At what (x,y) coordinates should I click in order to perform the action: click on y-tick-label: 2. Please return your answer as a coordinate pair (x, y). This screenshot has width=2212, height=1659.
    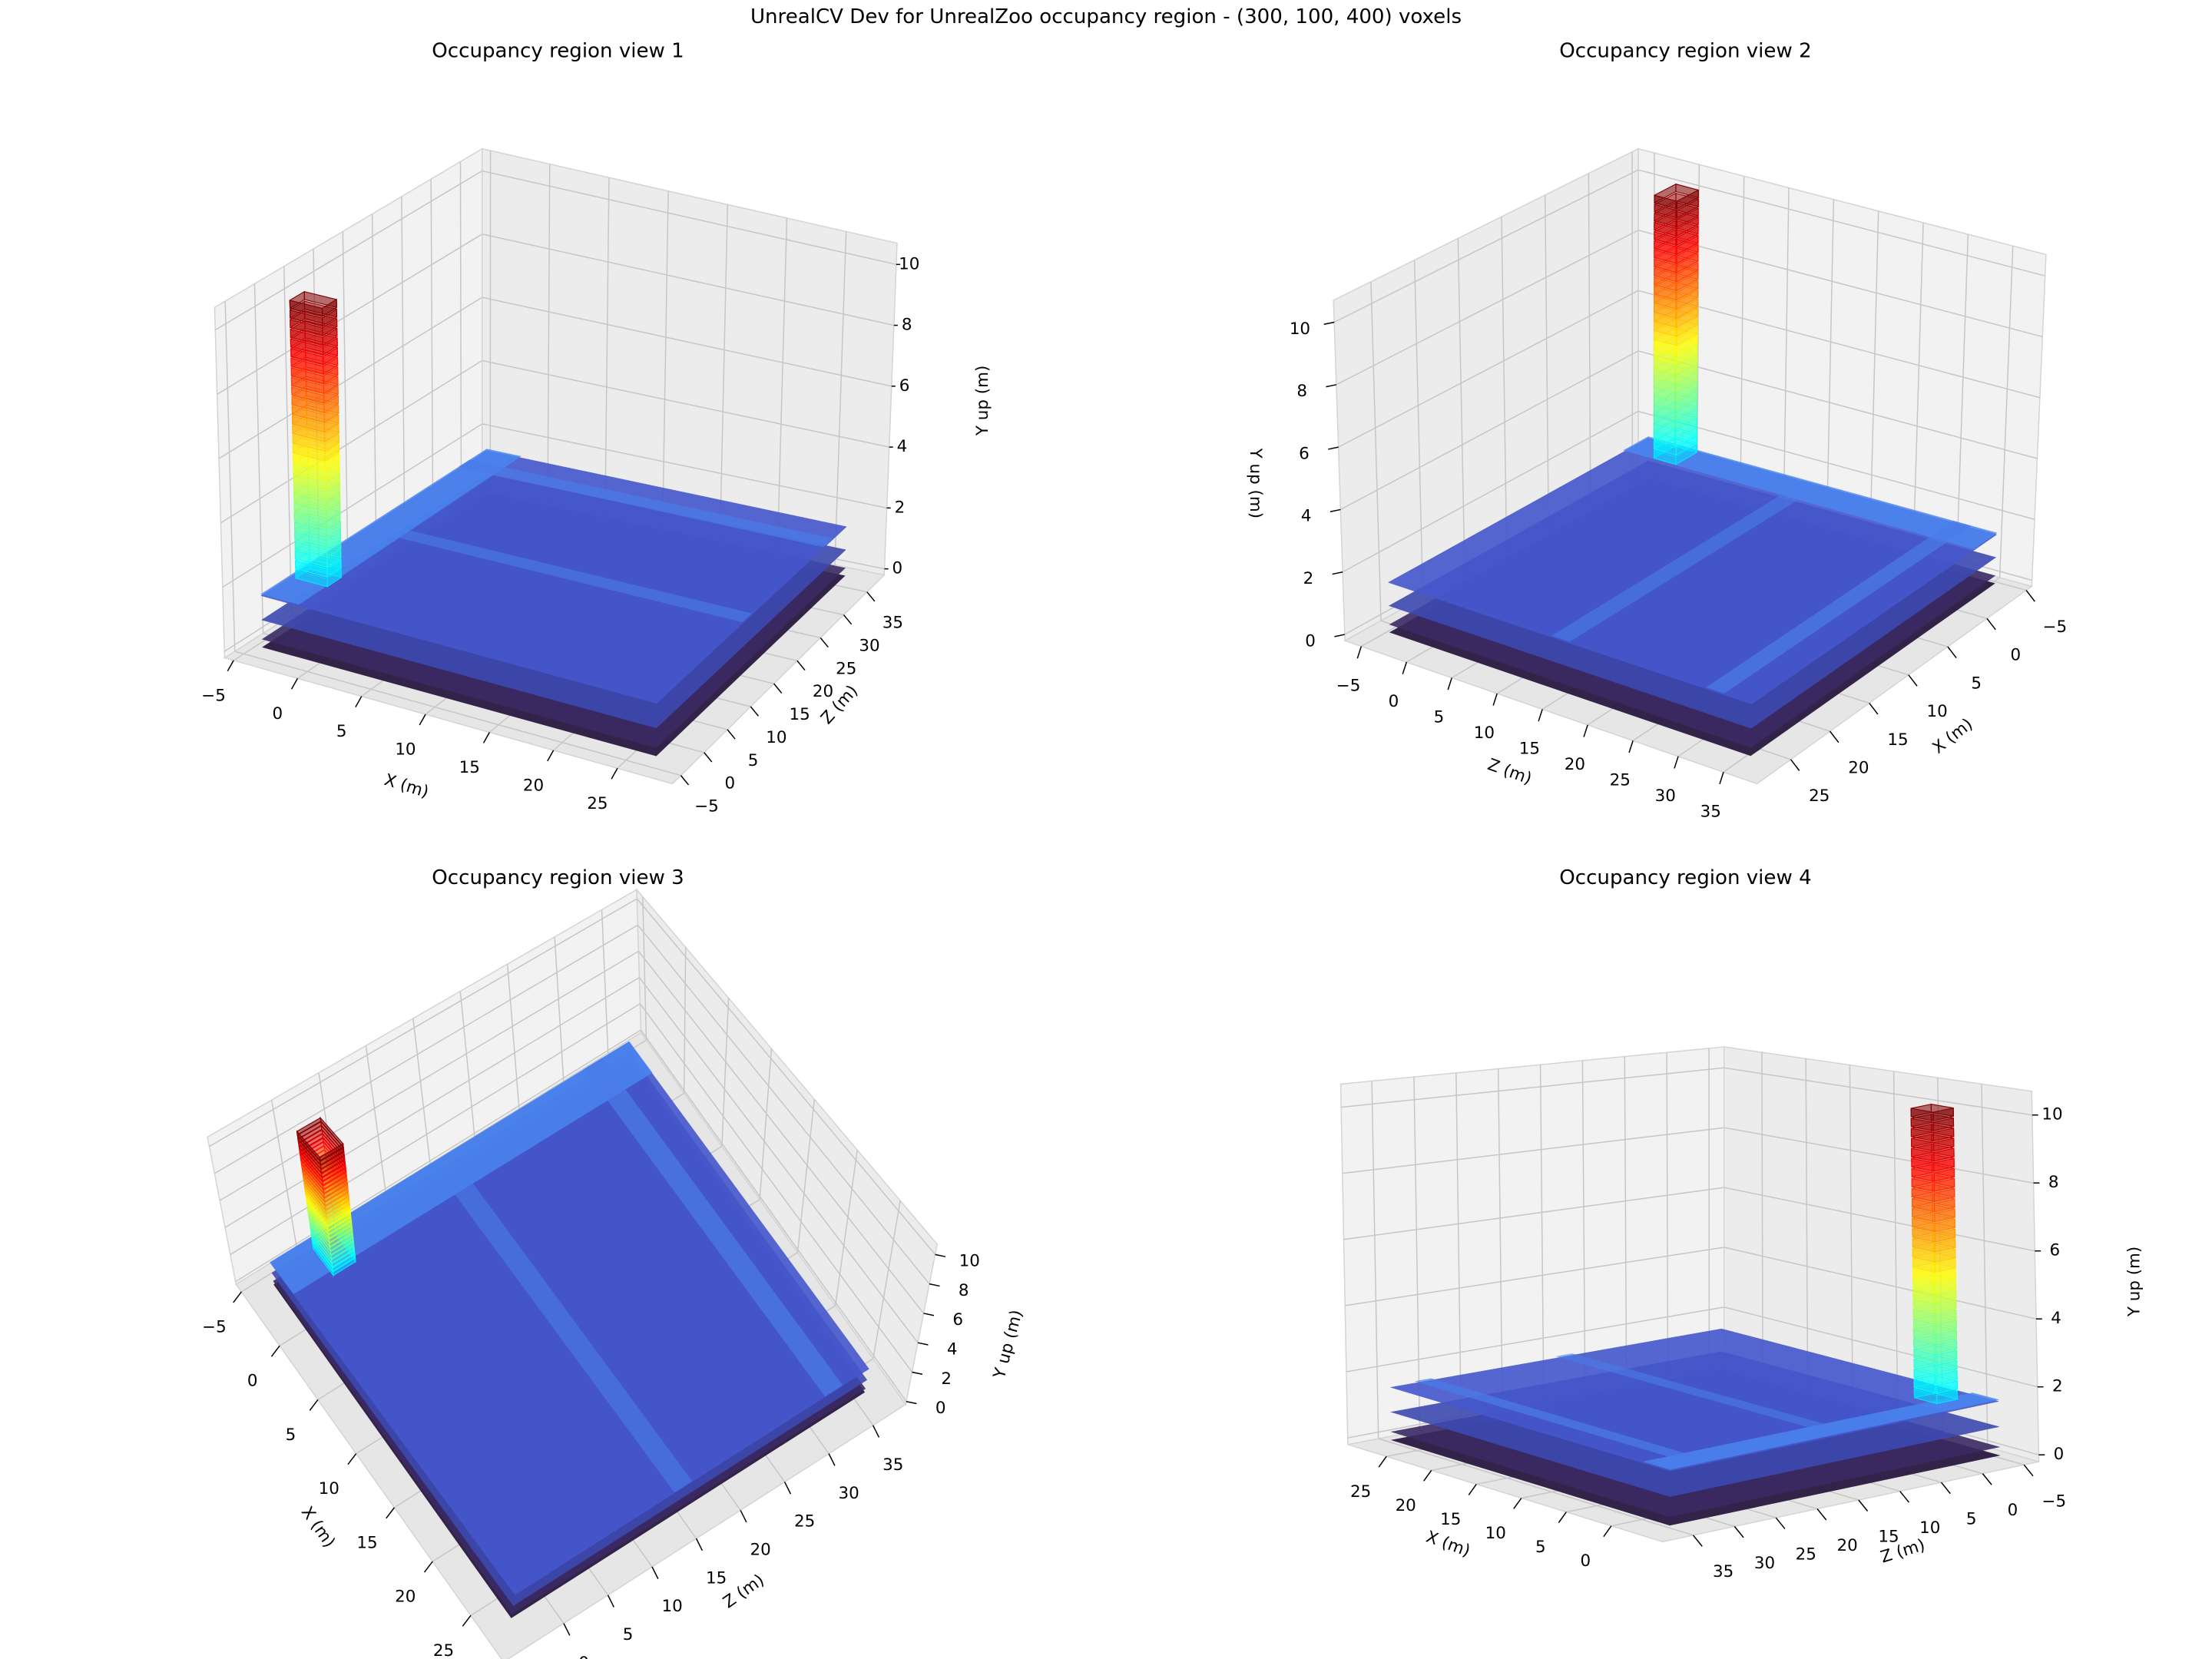
    Looking at the image, I should click on (1308, 578).